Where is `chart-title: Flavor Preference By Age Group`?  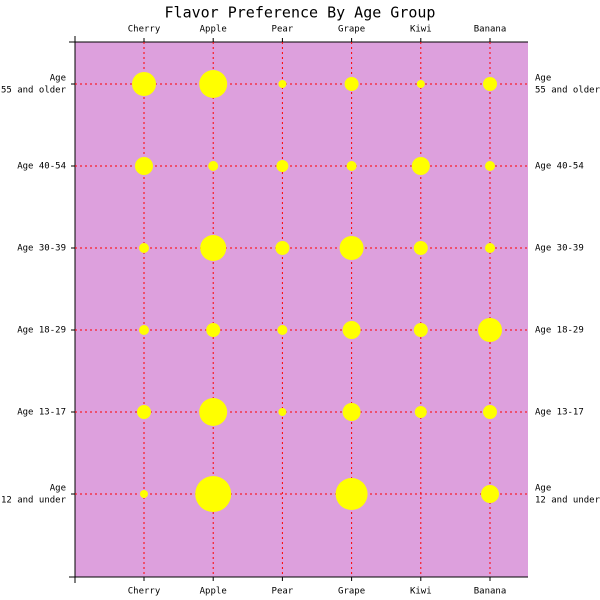
chart-title: Flavor Preference By Age Group is located at coordinates (300, 13).